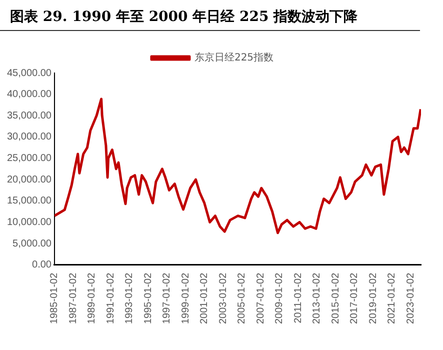  I want to click on y-tick-label: 25,000.00, so click(29, 158).